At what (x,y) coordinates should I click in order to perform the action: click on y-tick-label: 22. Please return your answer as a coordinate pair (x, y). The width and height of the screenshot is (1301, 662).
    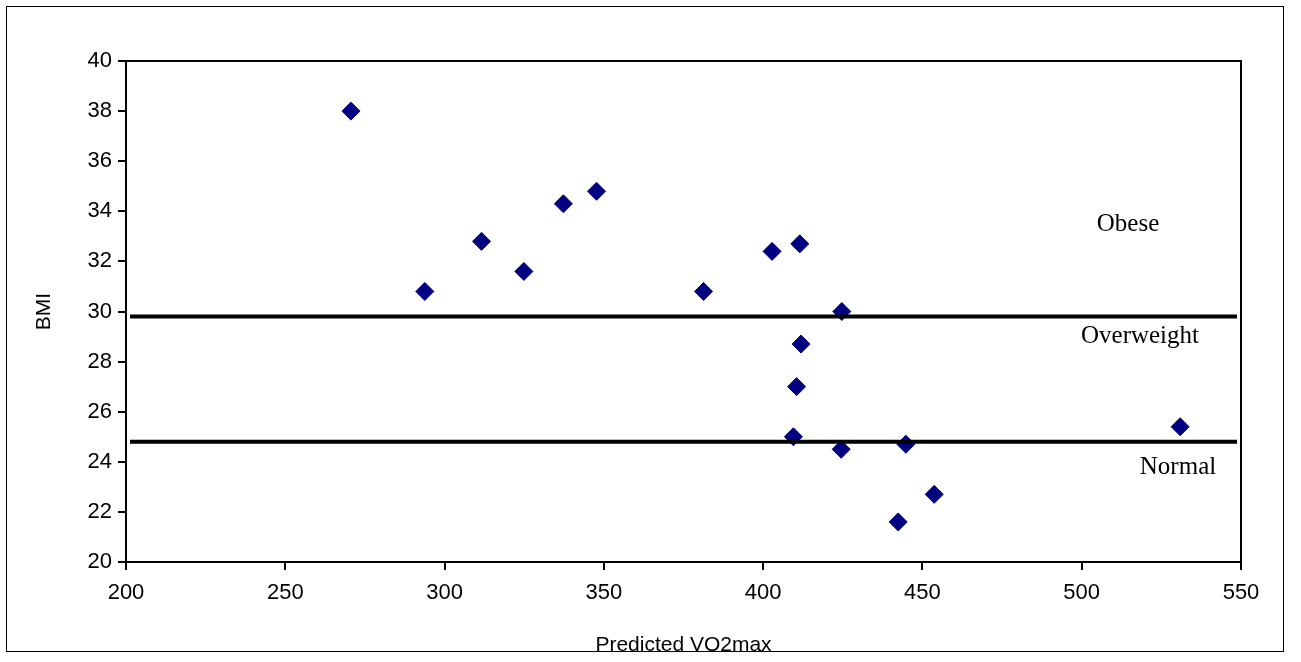
    Looking at the image, I should click on (99, 510).